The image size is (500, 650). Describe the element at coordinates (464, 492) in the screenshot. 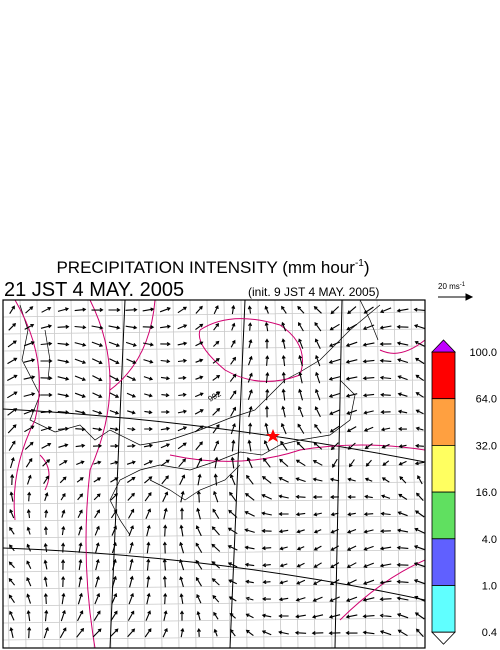

I see `colorbar: 100.0 64.0 32.0 16.0 4.0 1.0 0.4` at that location.